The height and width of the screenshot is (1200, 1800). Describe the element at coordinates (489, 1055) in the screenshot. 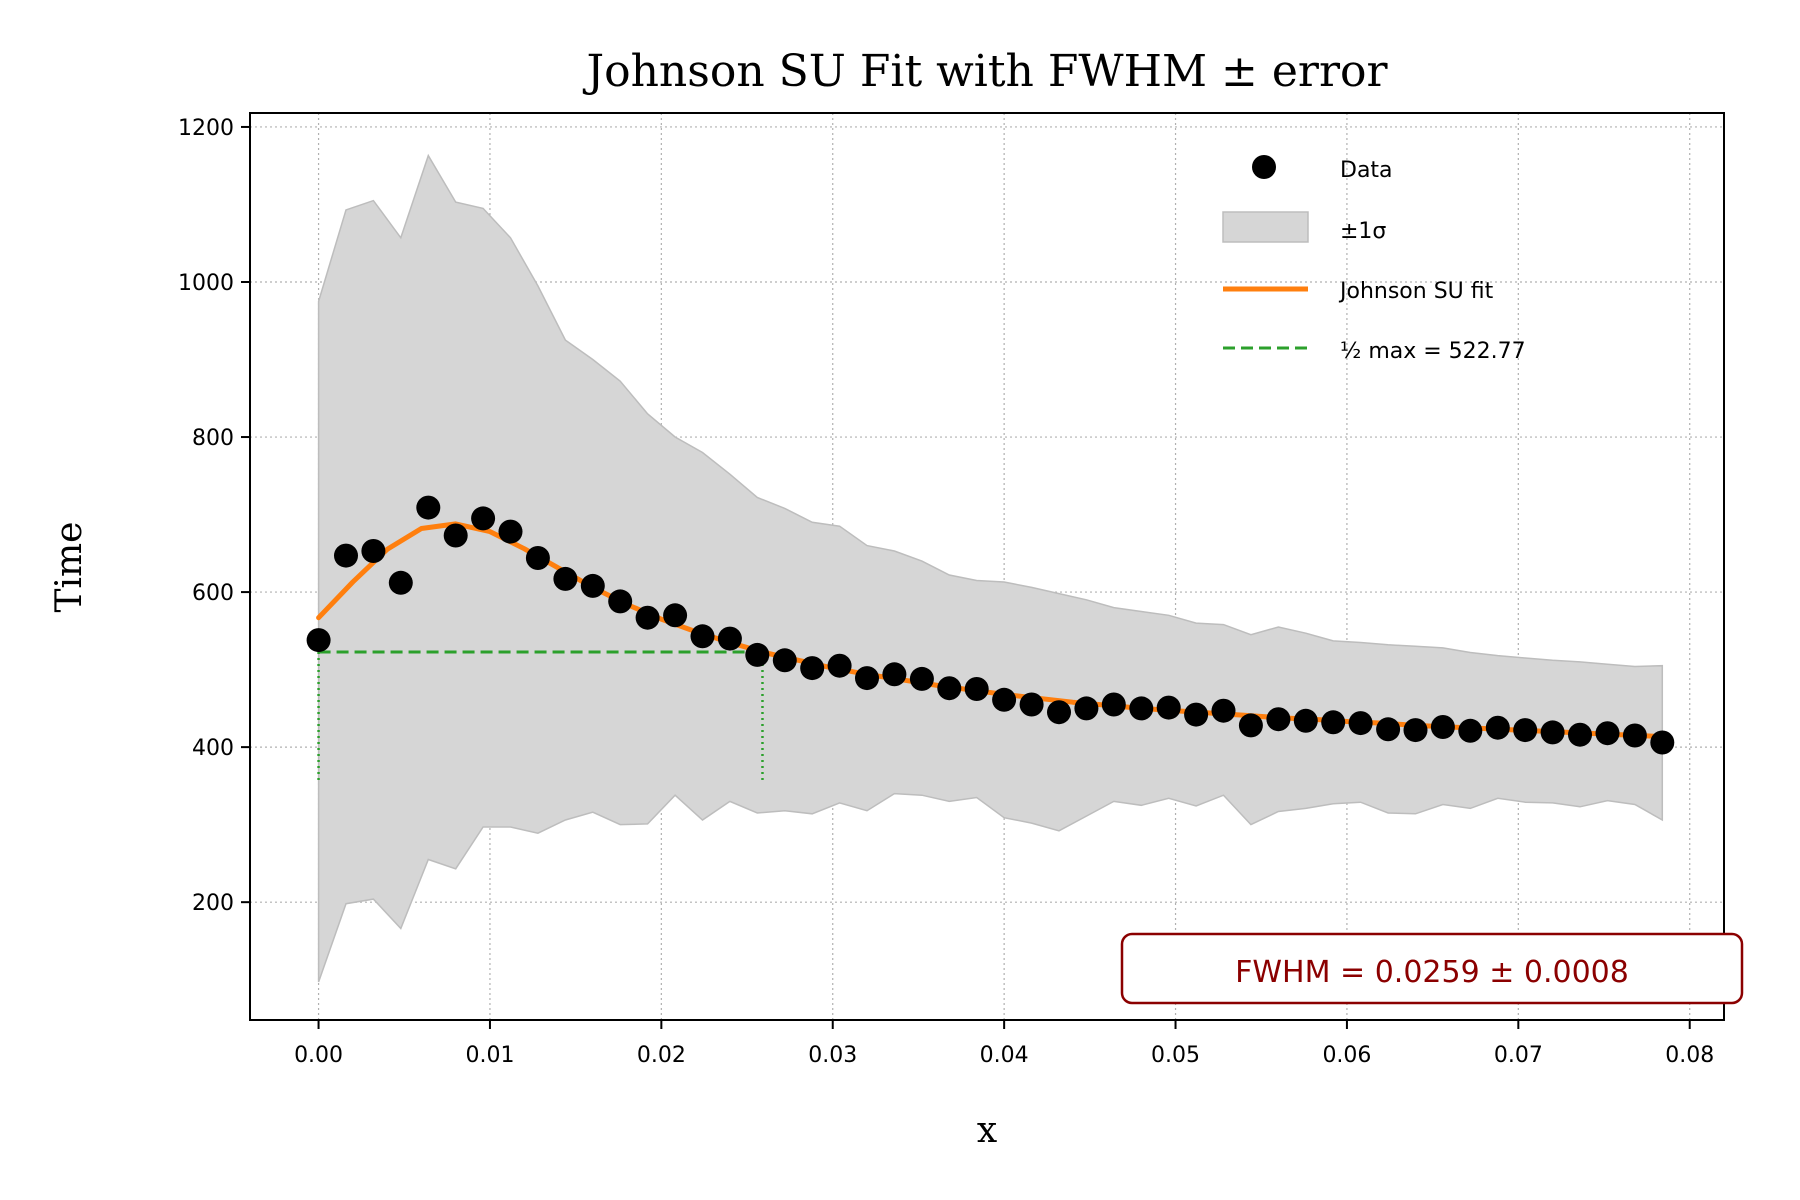

I see `x-tick-label: 0.01` at that location.